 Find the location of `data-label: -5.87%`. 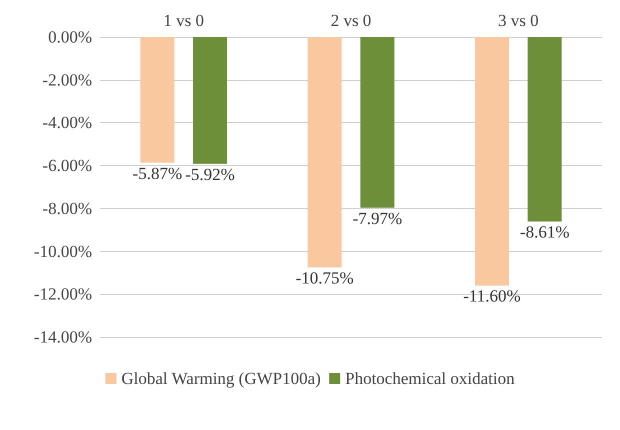

data-label: -5.87% is located at coordinates (157, 173).